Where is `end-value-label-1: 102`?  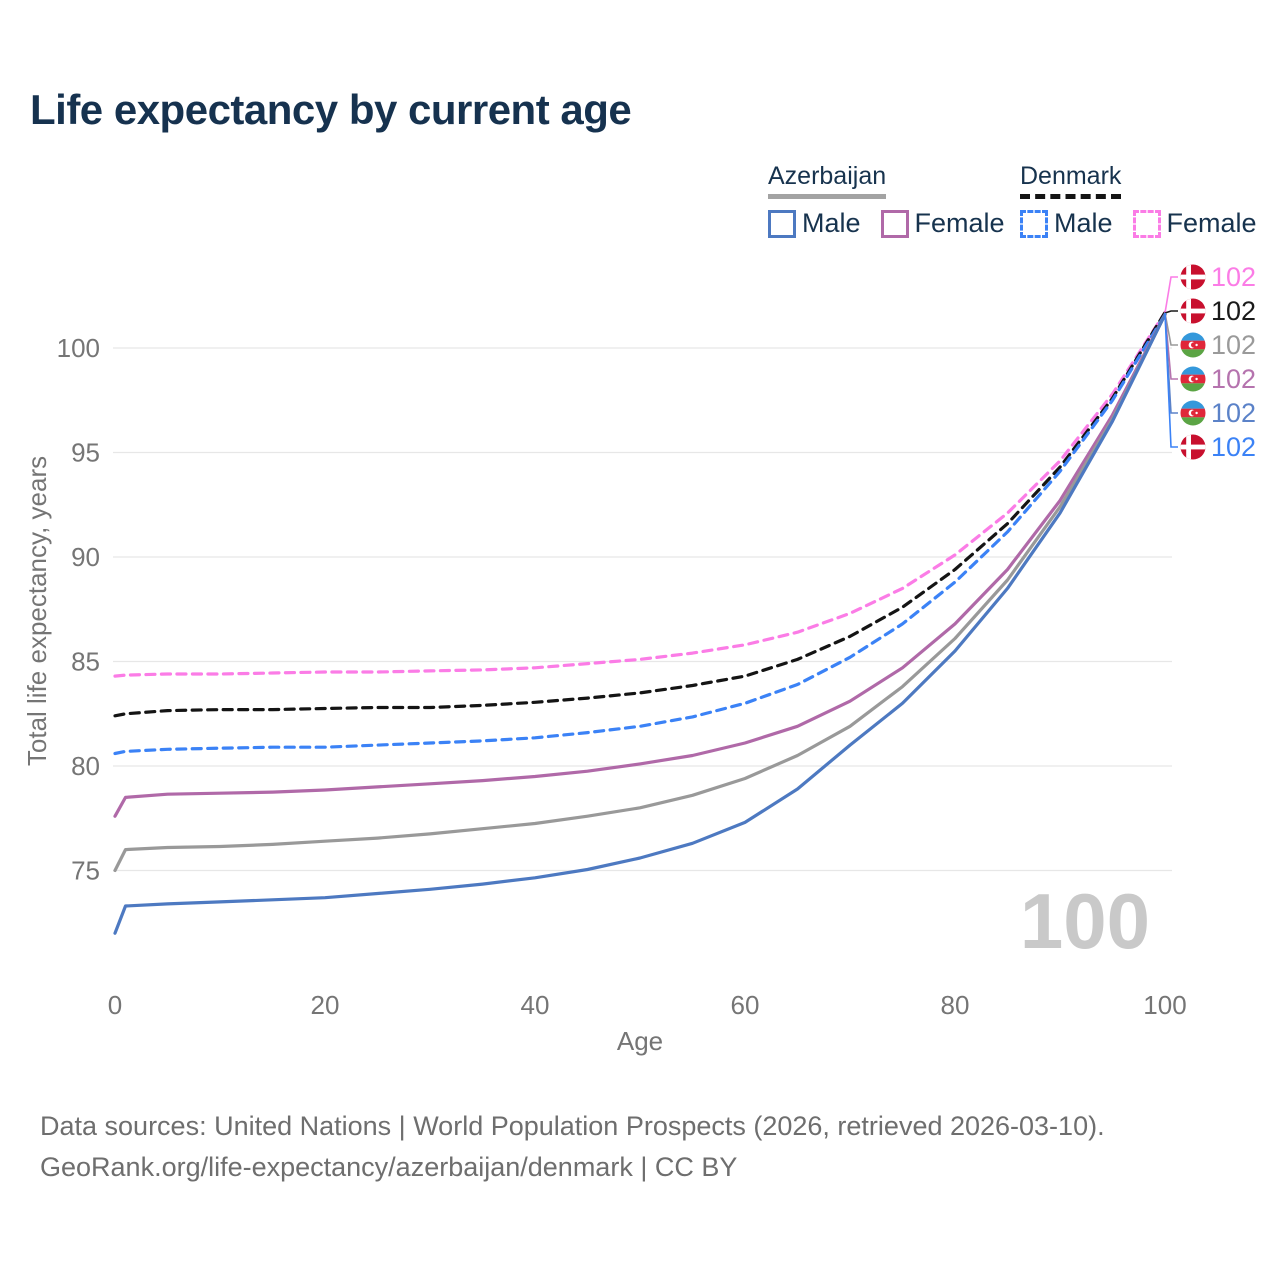 end-value-label-1: 102 is located at coordinates (1233, 311).